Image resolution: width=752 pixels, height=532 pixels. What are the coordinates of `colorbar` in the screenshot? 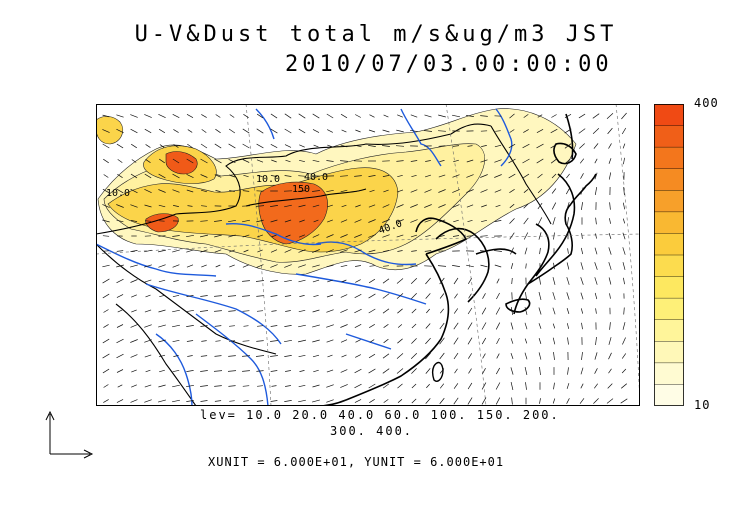 It's located at (669, 255).